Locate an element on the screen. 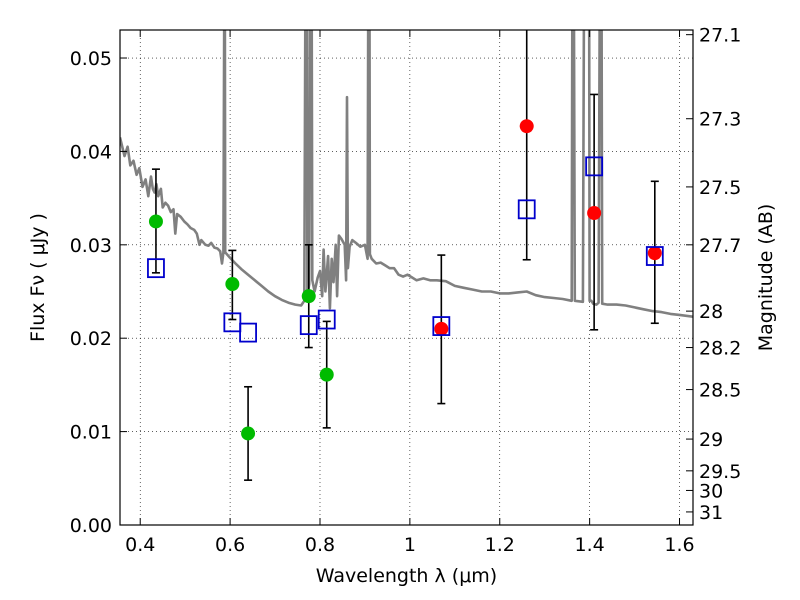 This screenshot has height=600, width=800. x-tick-label: 0.4 is located at coordinates (140, 545).